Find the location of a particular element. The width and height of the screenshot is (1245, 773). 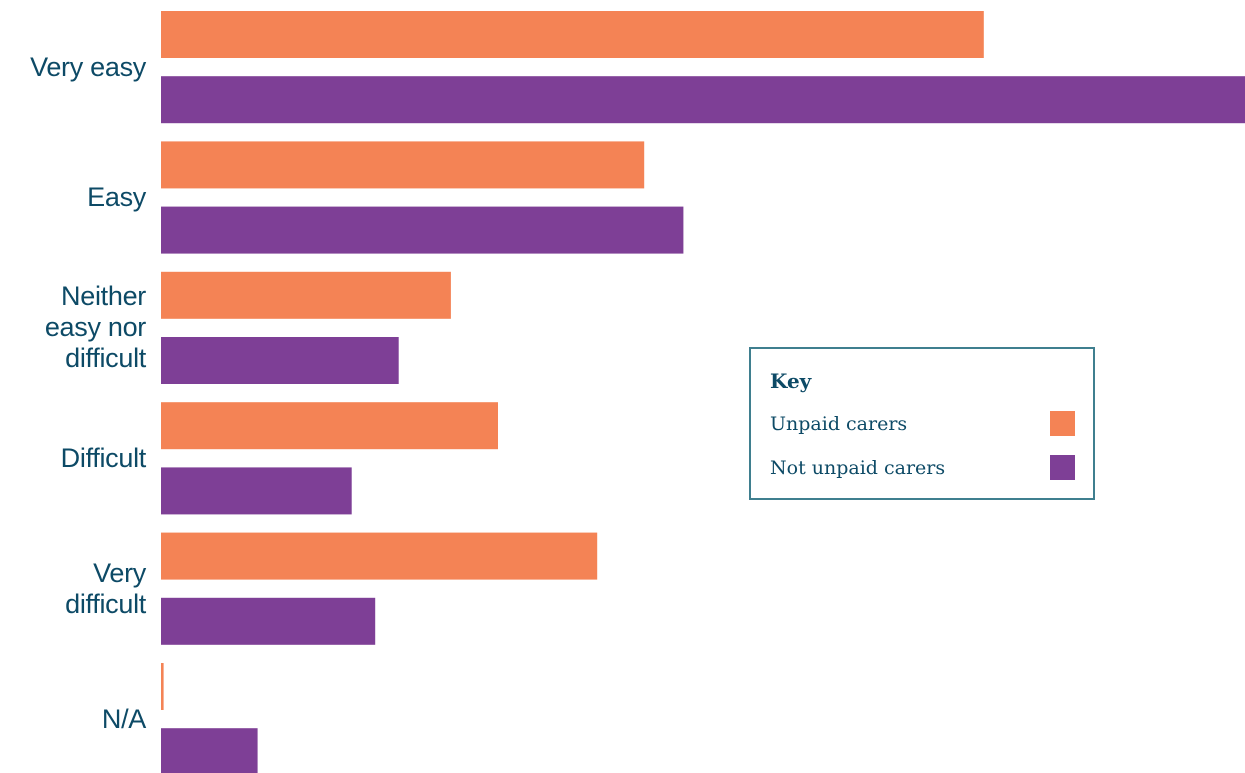

bar-difficult-not-unpaid-carers is located at coordinates (256, 491).